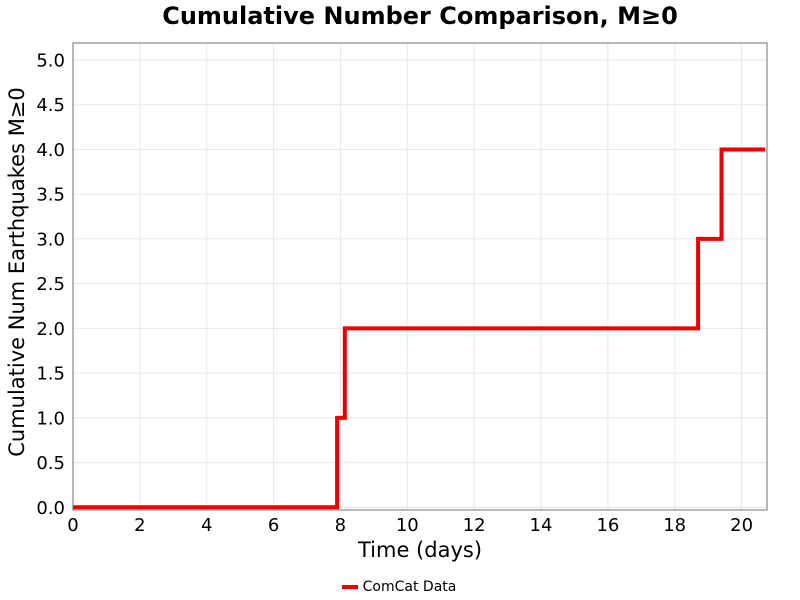 Image resolution: width=800 pixels, height=600 pixels. I want to click on y-tick-label: 1.5, so click(50, 374).